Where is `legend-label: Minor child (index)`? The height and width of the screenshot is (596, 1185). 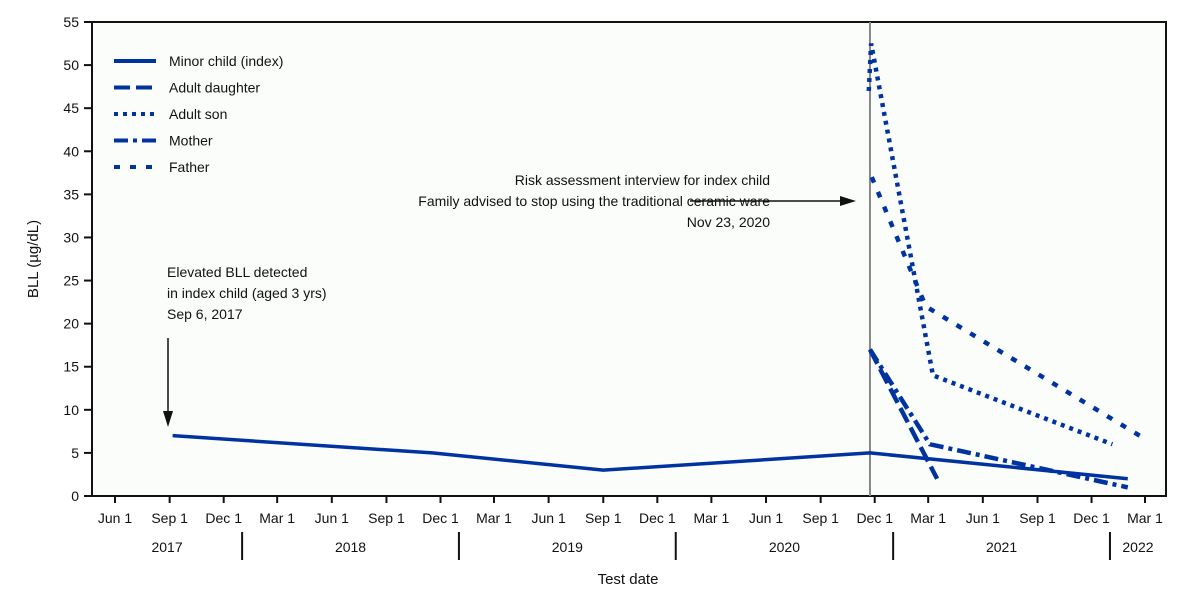
legend-label: Minor child (index) is located at coordinates (226, 61).